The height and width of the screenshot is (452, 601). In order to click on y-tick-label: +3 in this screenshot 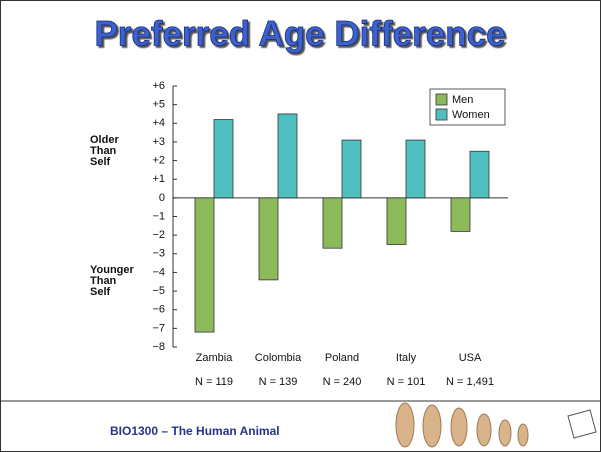, I will do `click(158, 142)`.